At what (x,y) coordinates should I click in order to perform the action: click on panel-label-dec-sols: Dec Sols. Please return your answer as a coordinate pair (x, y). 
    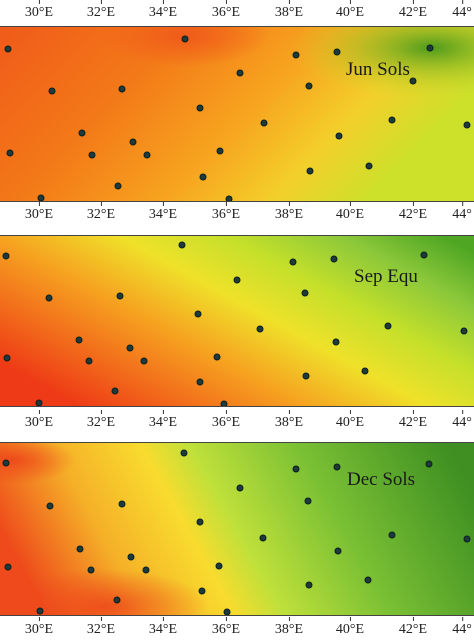
    Looking at the image, I should click on (381, 479).